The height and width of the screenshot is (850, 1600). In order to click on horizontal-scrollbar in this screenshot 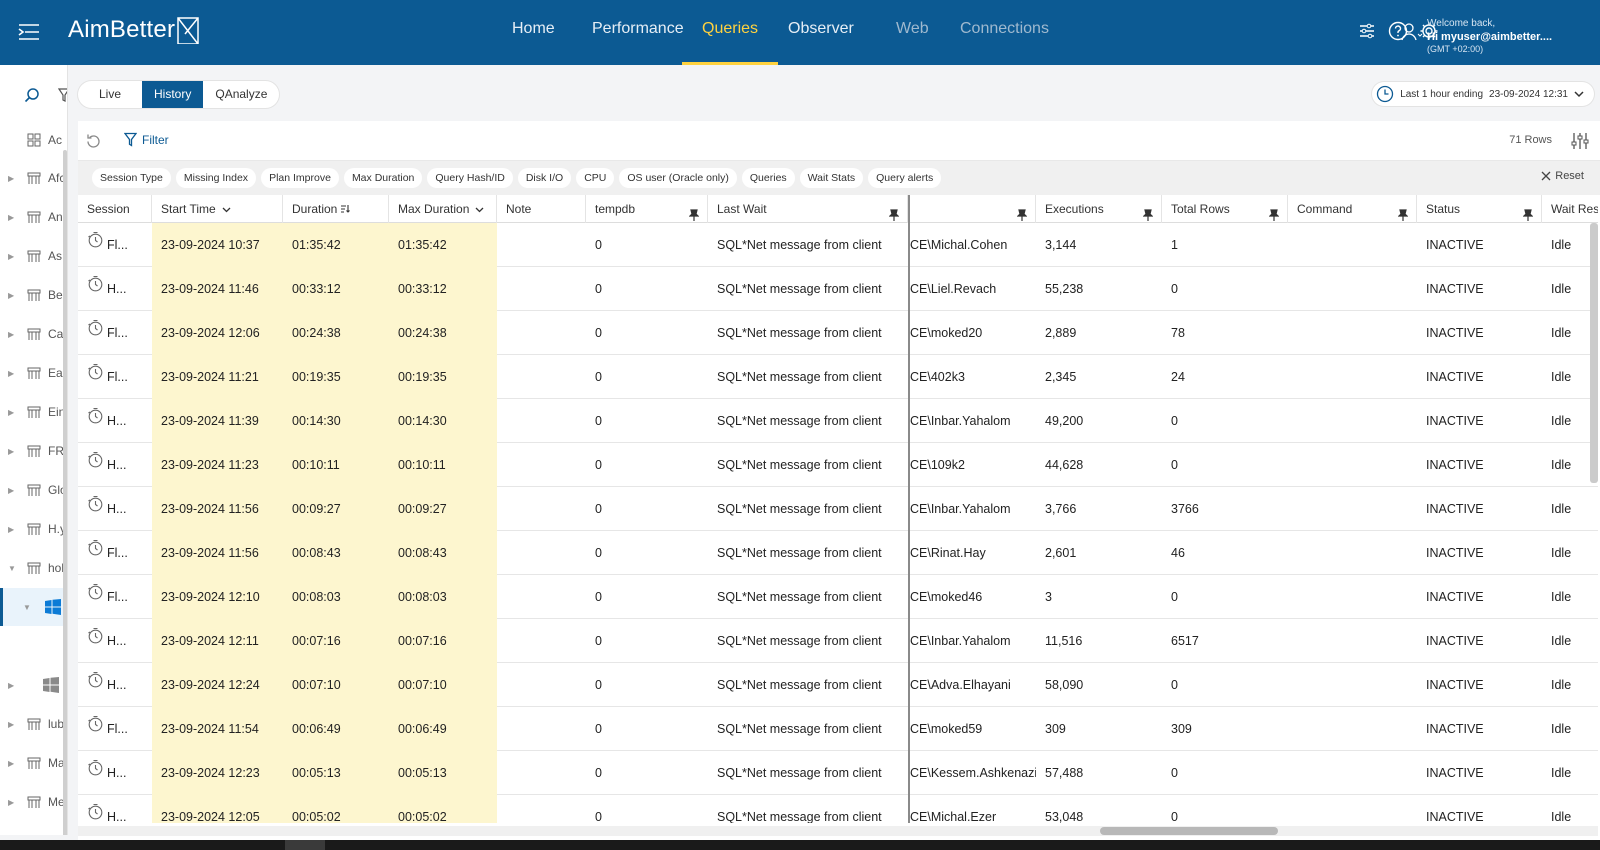, I will do `click(838, 831)`.